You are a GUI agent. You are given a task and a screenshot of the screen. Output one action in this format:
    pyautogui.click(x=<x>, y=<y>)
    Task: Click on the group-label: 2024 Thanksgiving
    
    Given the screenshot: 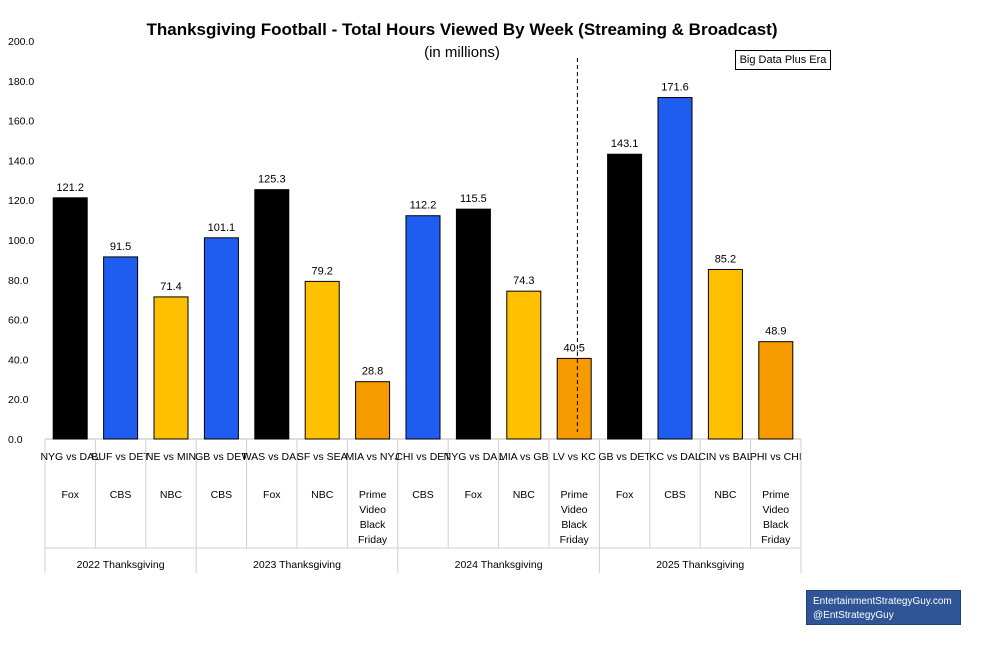 What is the action you would take?
    pyautogui.click(x=499, y=565)
    